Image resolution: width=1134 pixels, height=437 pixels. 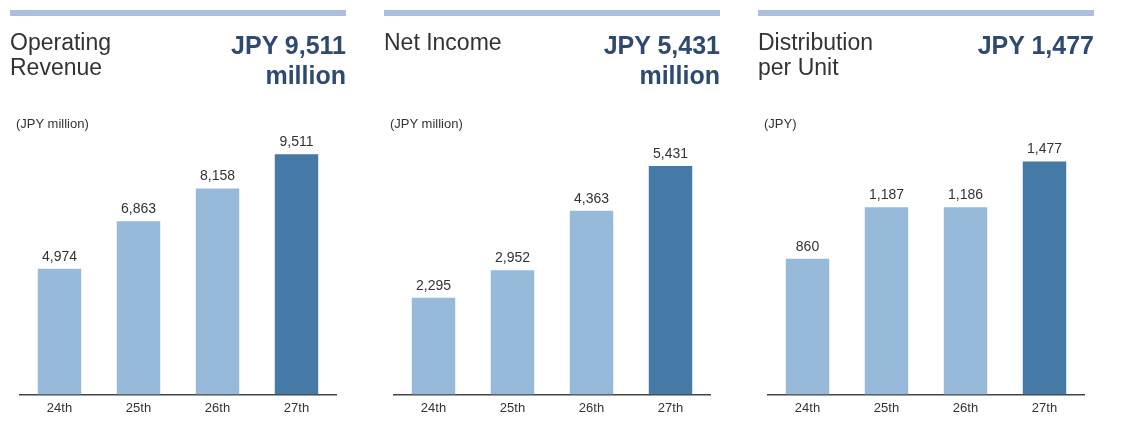 I want to click on data-label: 1,187, so click(x=886, y=194).